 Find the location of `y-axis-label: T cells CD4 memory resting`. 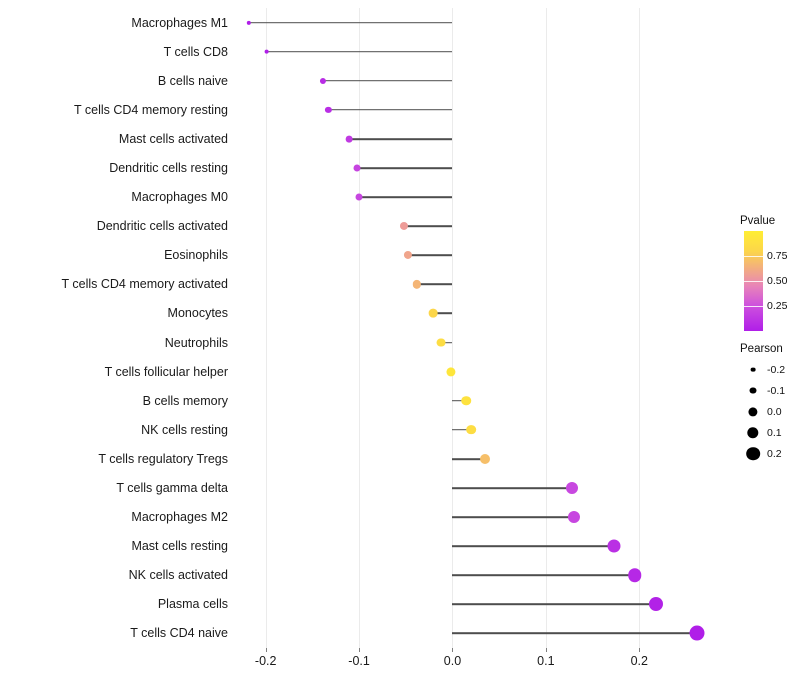

y-axis-label: T cells CD4 memory resting is located at coordinates (151, 109).